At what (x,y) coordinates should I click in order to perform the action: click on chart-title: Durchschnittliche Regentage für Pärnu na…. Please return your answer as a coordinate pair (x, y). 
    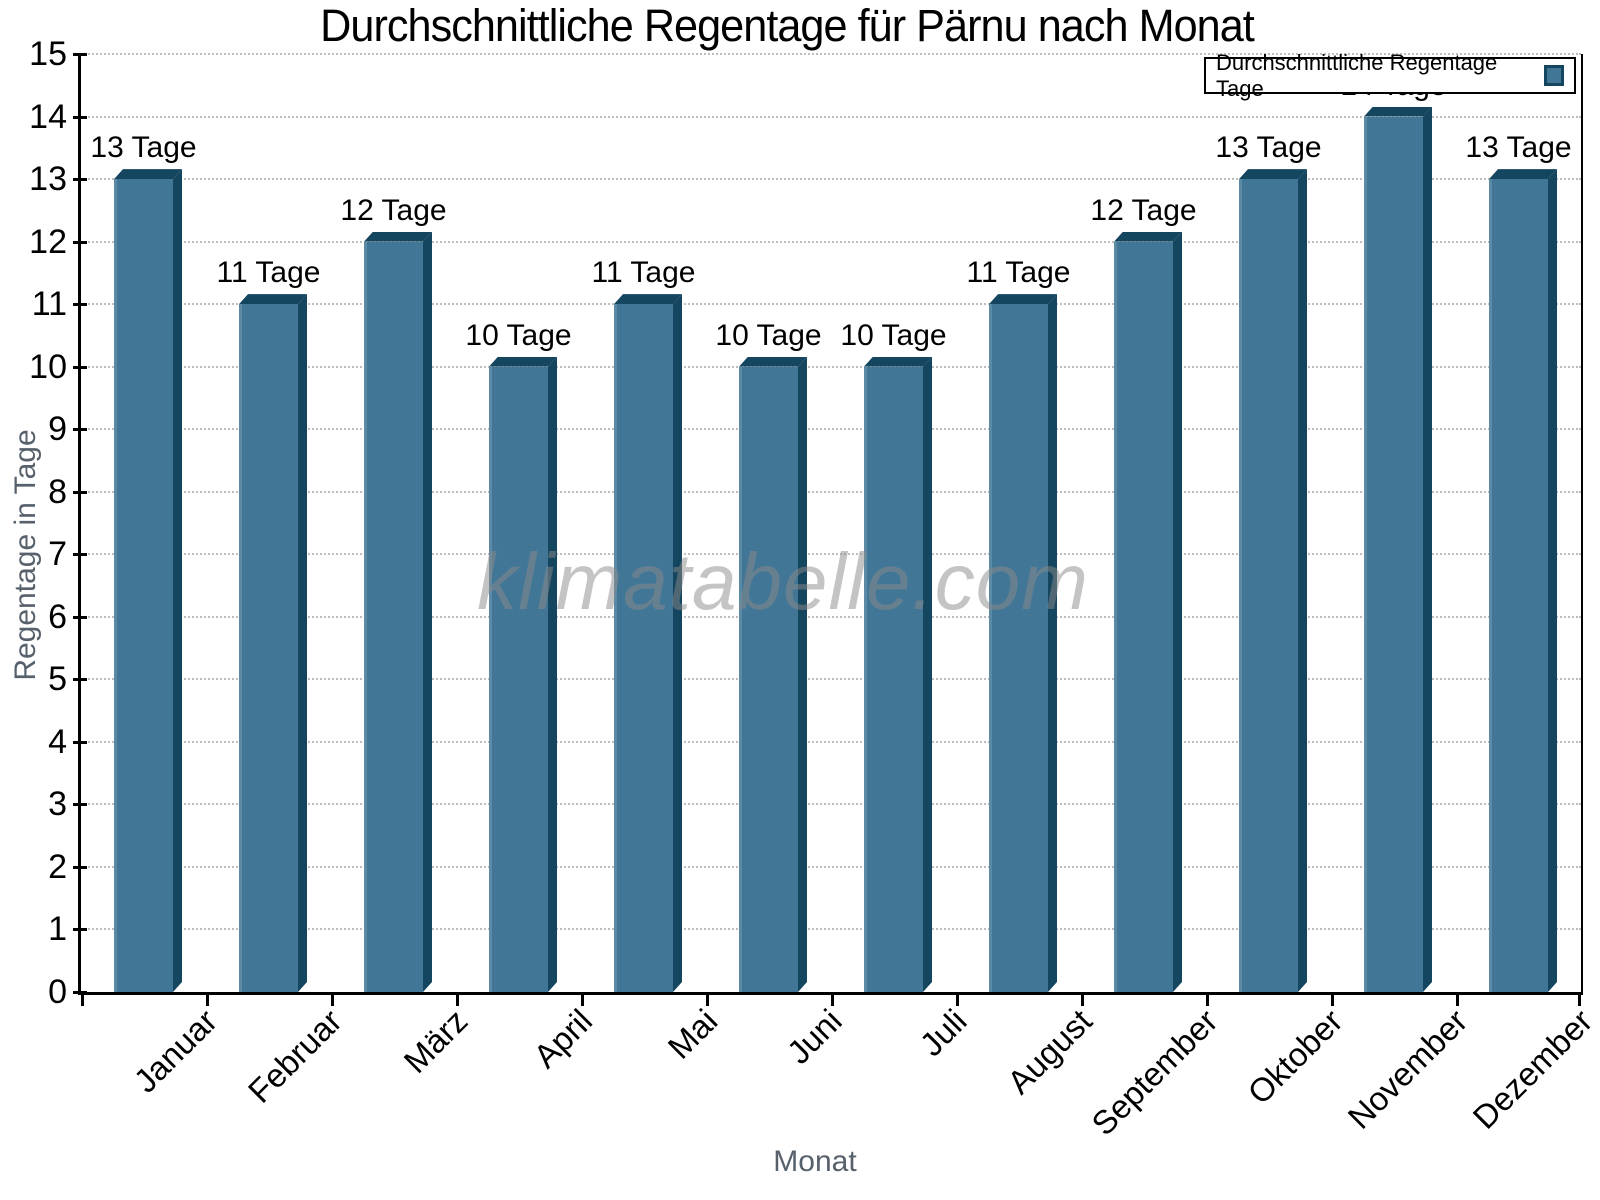
    Looking at the image, I should click on (787, 25).